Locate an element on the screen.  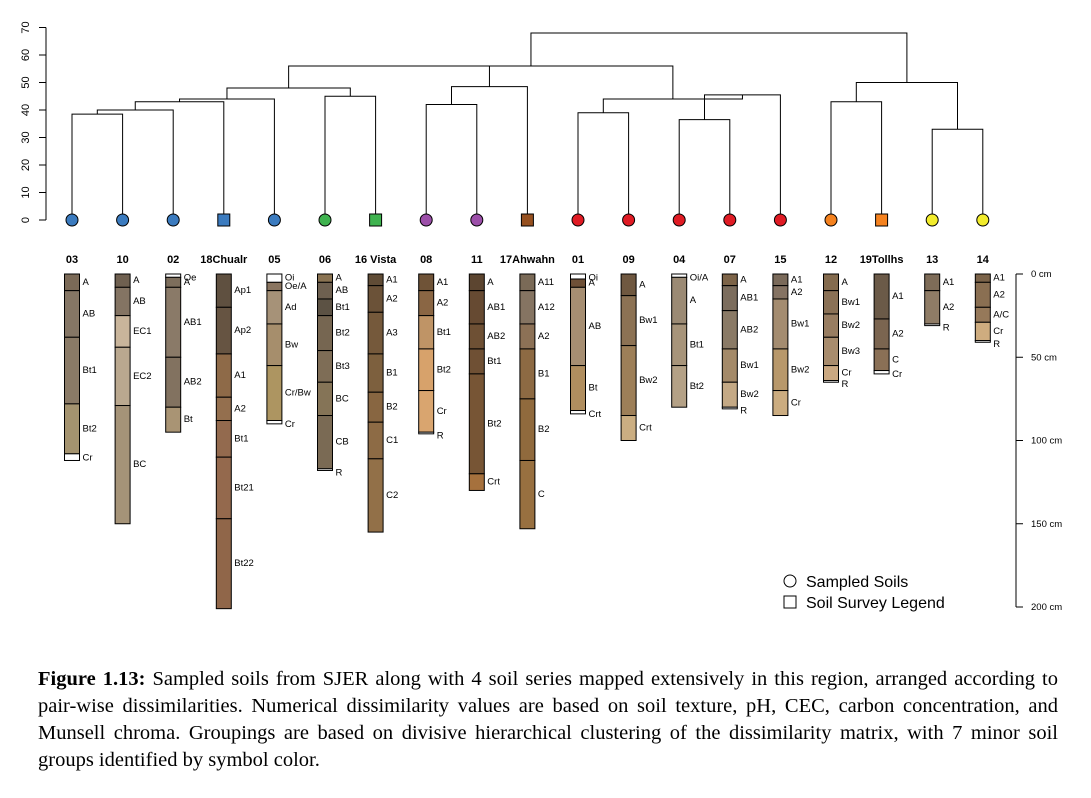
profile-label: 09 is located at coordinates (628, 260).